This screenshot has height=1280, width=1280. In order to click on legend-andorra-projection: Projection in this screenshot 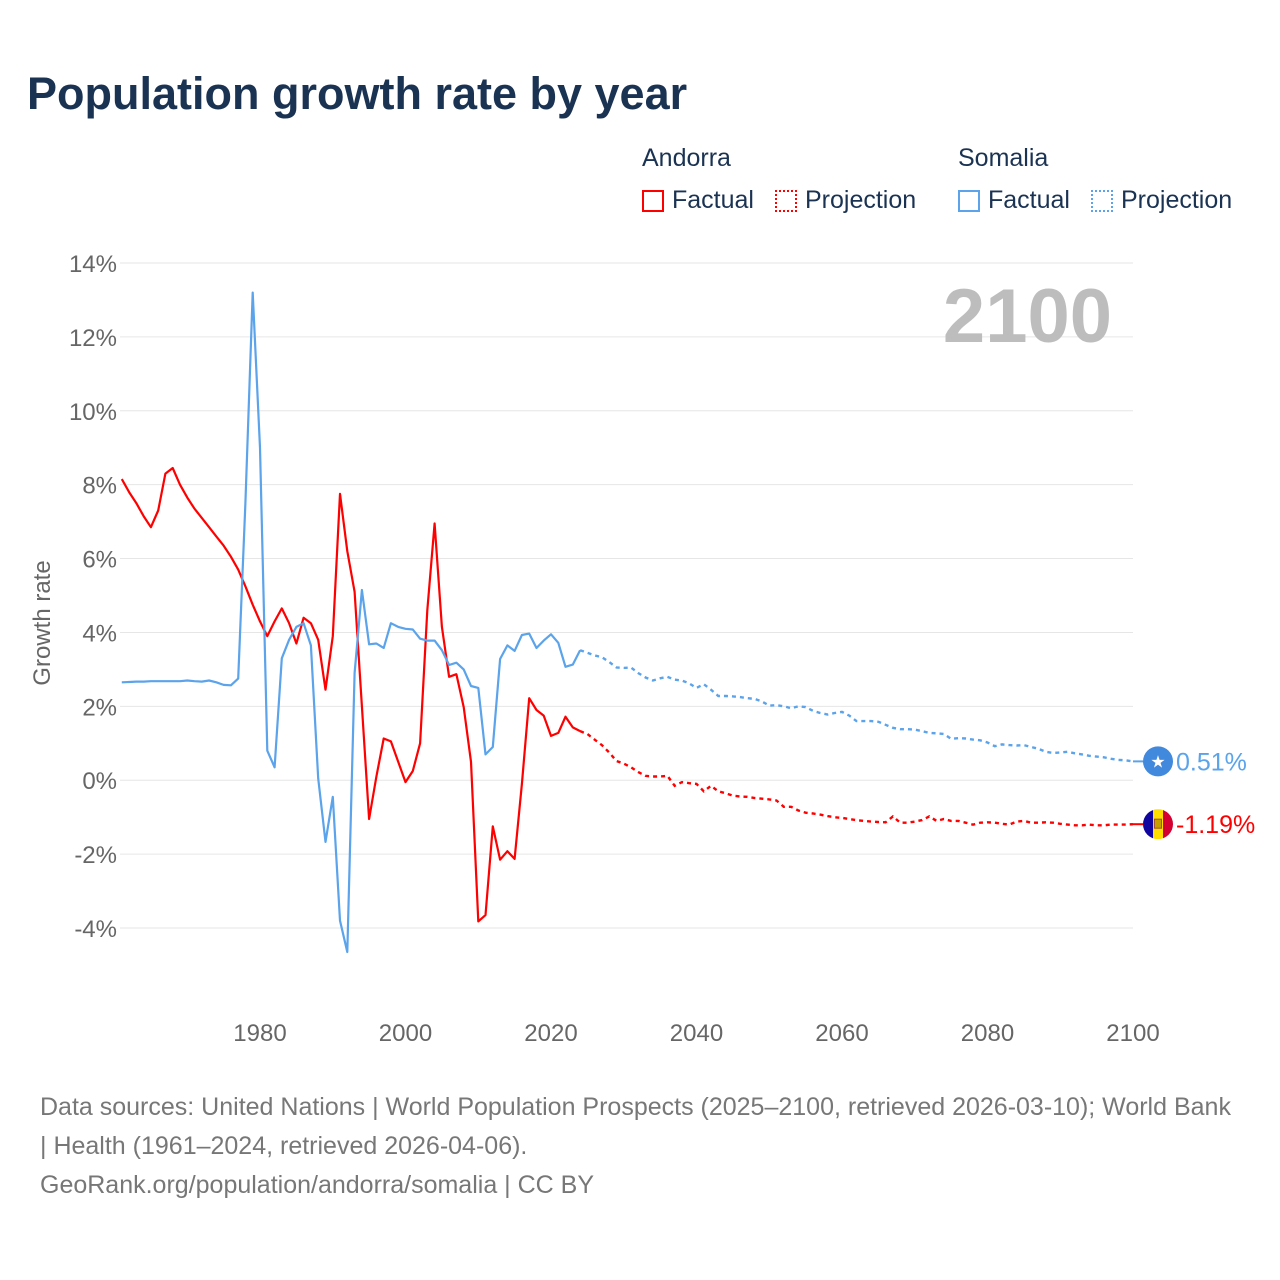, I will do `click(845, 200)`.